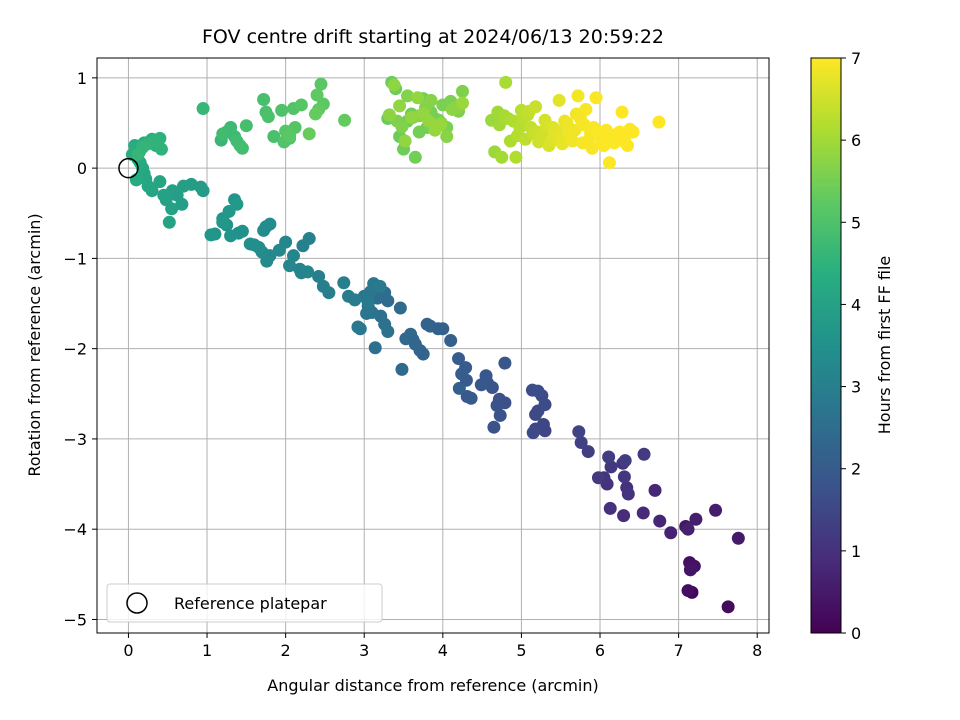  I want to click on colorbar-gradient, so click(826, 345).